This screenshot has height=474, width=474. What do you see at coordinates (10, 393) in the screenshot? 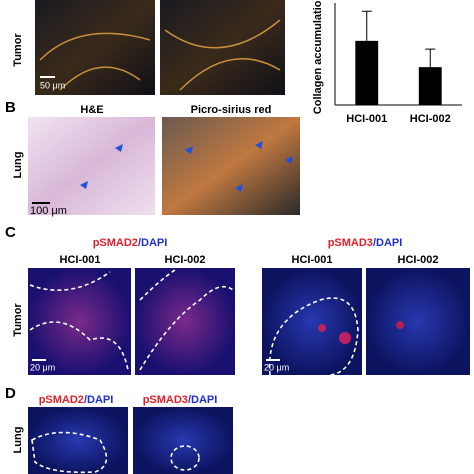
I see `panel-letter: D` at bounding box center [10, 393].